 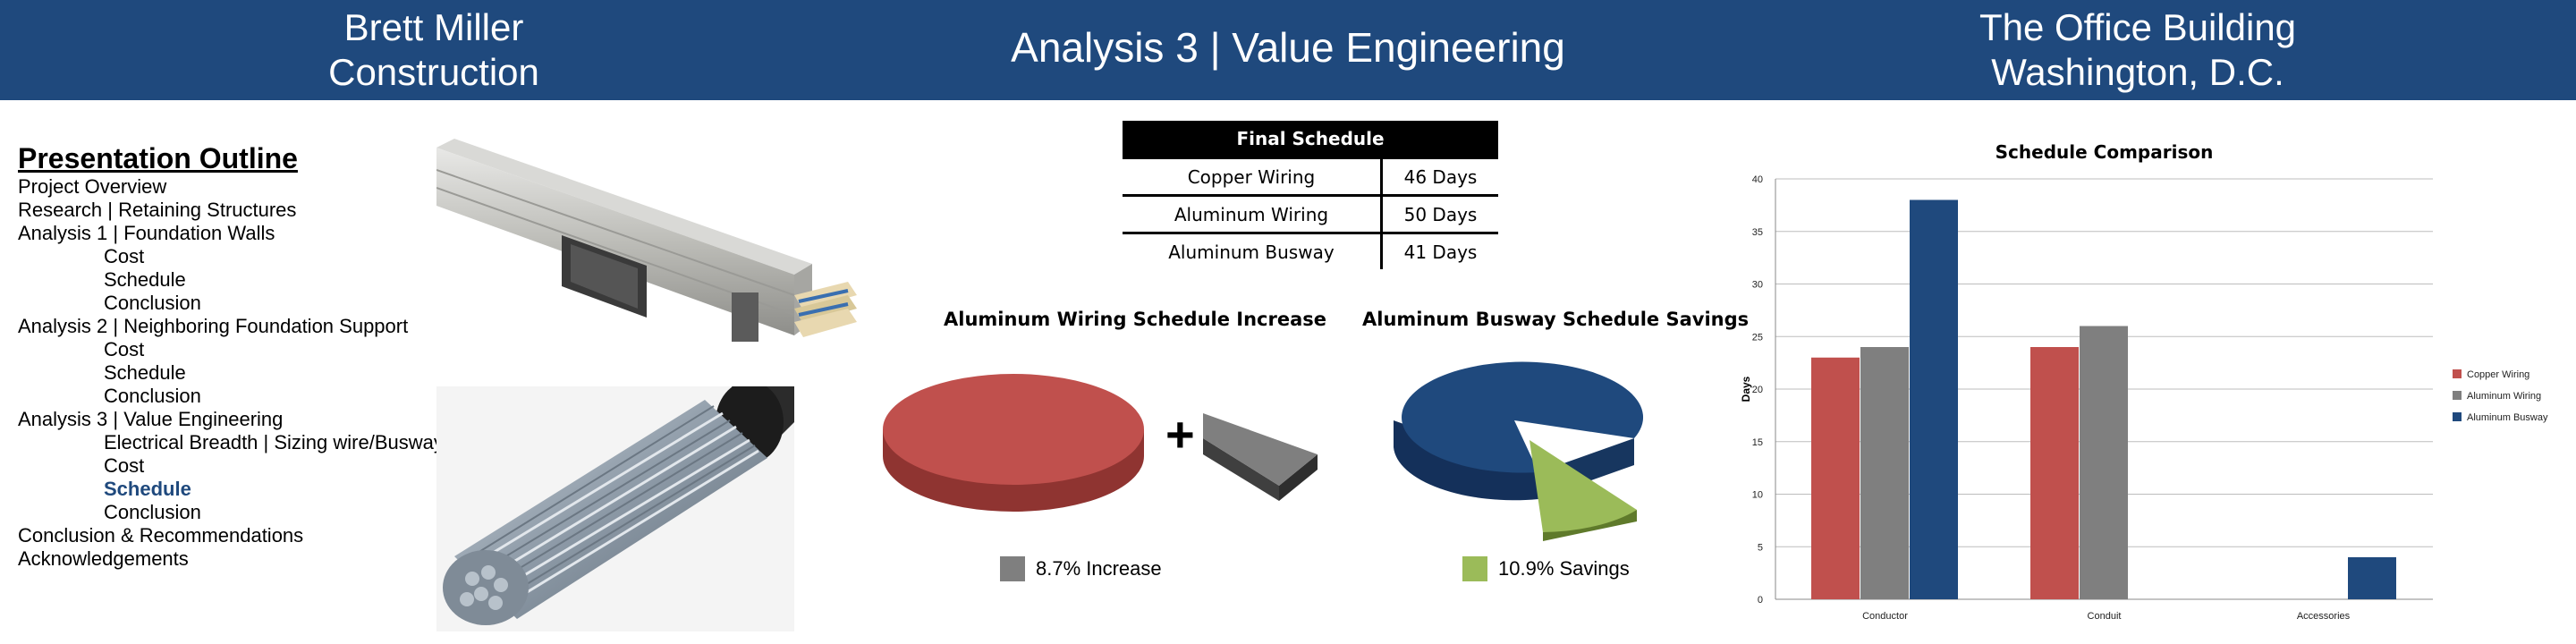 I want to click on y-tick-label: 0, so click(x=1760, y=600).